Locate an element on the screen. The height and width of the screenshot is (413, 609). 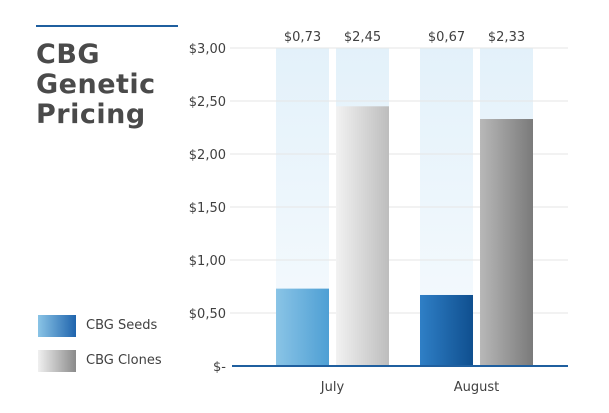
legend-item-clones: CBG Clones is located at coordinates (118, 361).